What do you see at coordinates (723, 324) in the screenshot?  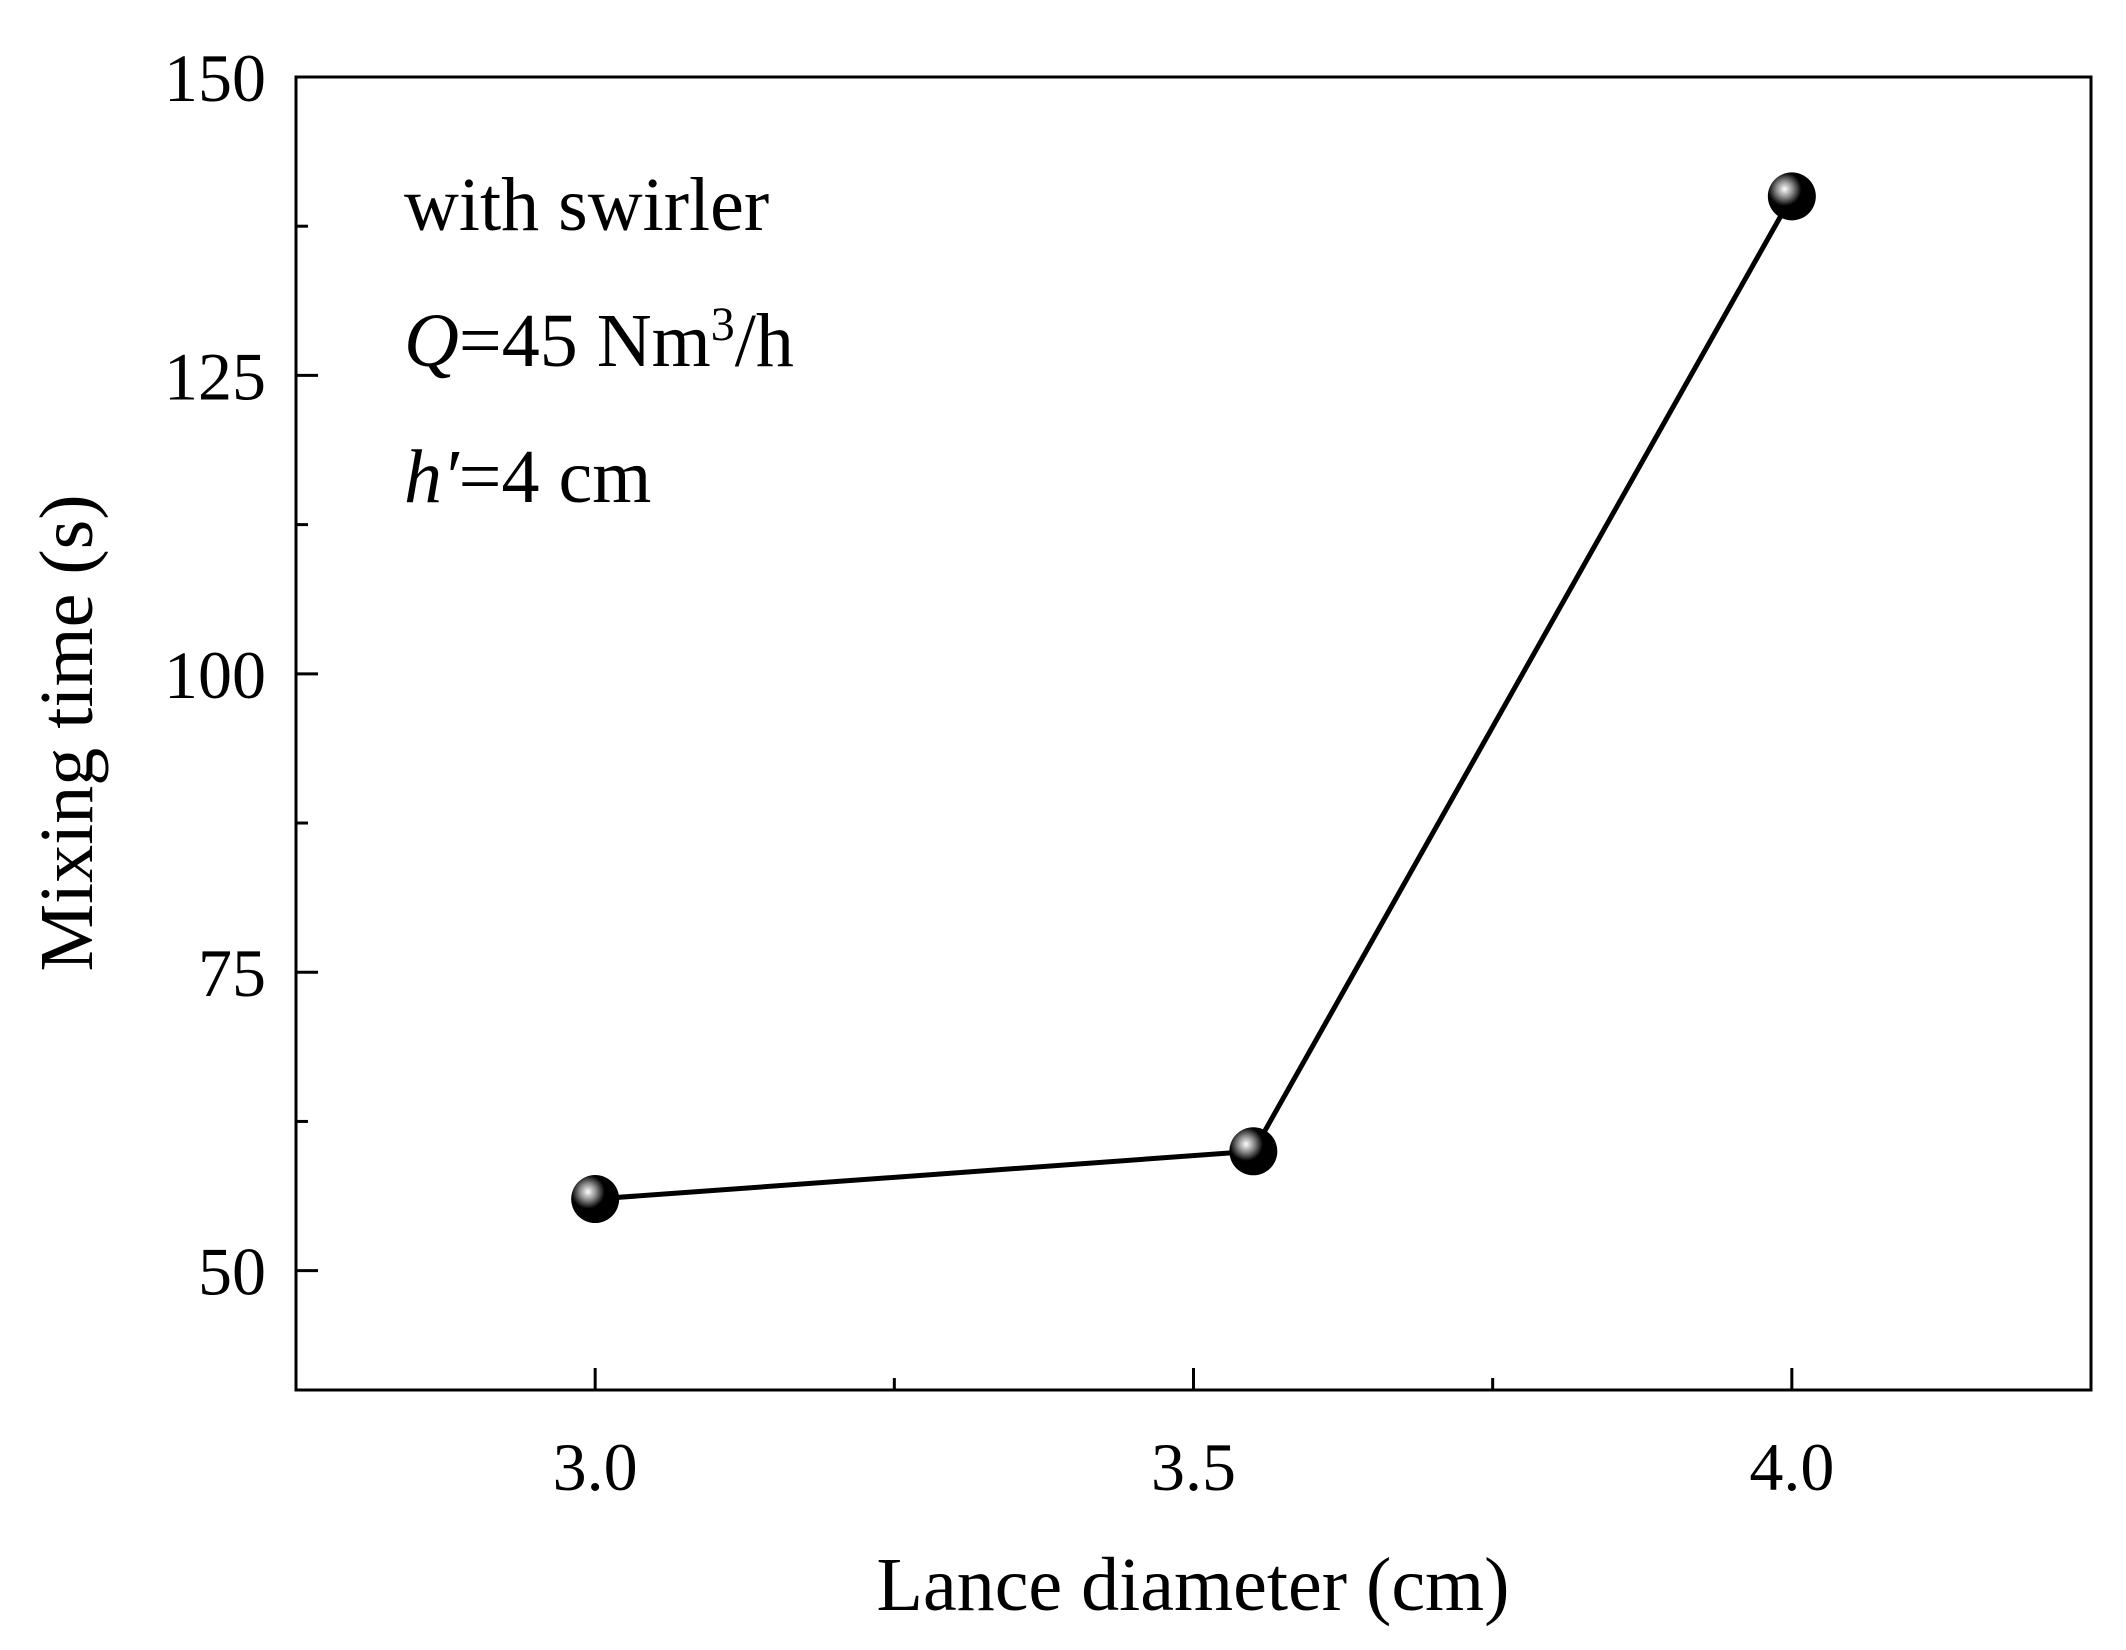 I see `annotation-part: 3` at bounding box center [723, 324].